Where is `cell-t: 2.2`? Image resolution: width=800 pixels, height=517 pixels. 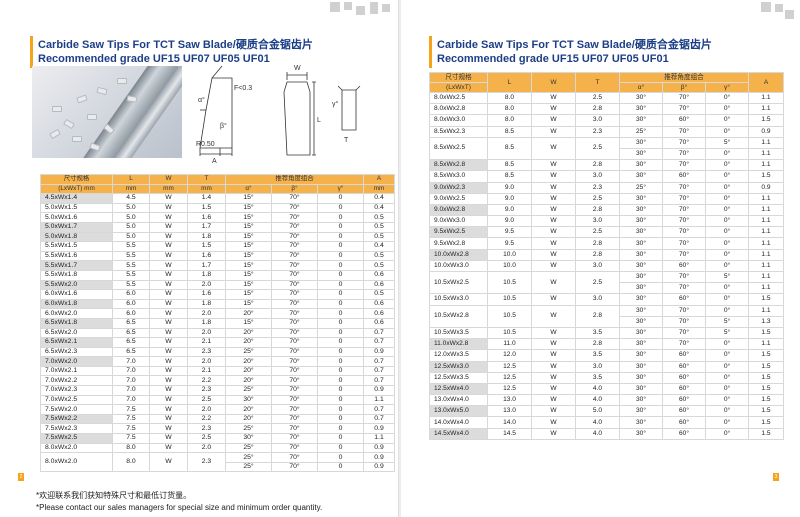
cell-t: 2.2 is located at coordinates (206, 381).